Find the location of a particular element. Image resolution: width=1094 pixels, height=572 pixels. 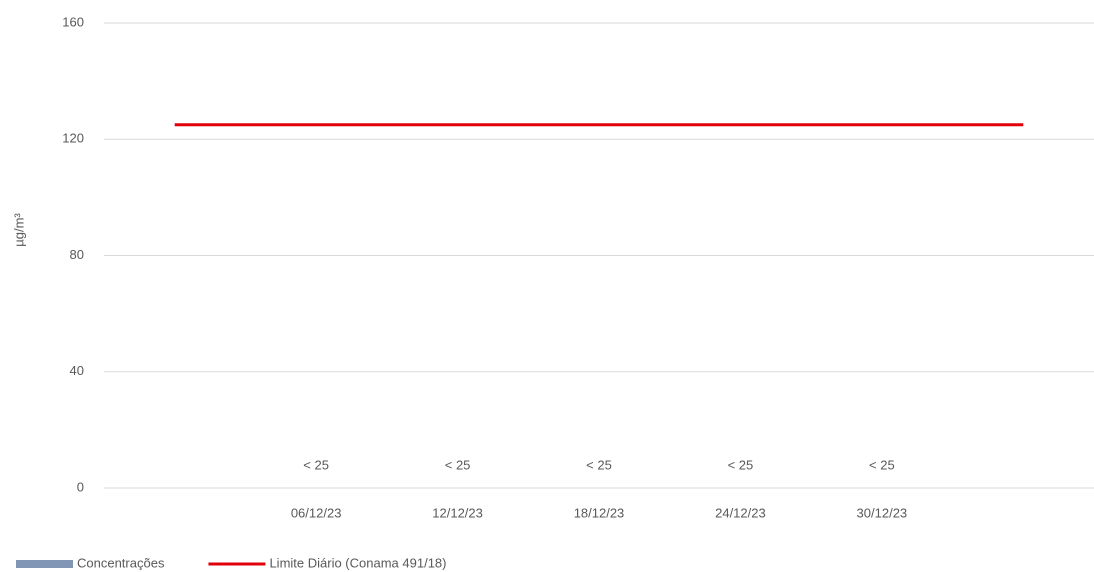

x-tick-label: 30/12/23 is located at coordinates (882, 512).